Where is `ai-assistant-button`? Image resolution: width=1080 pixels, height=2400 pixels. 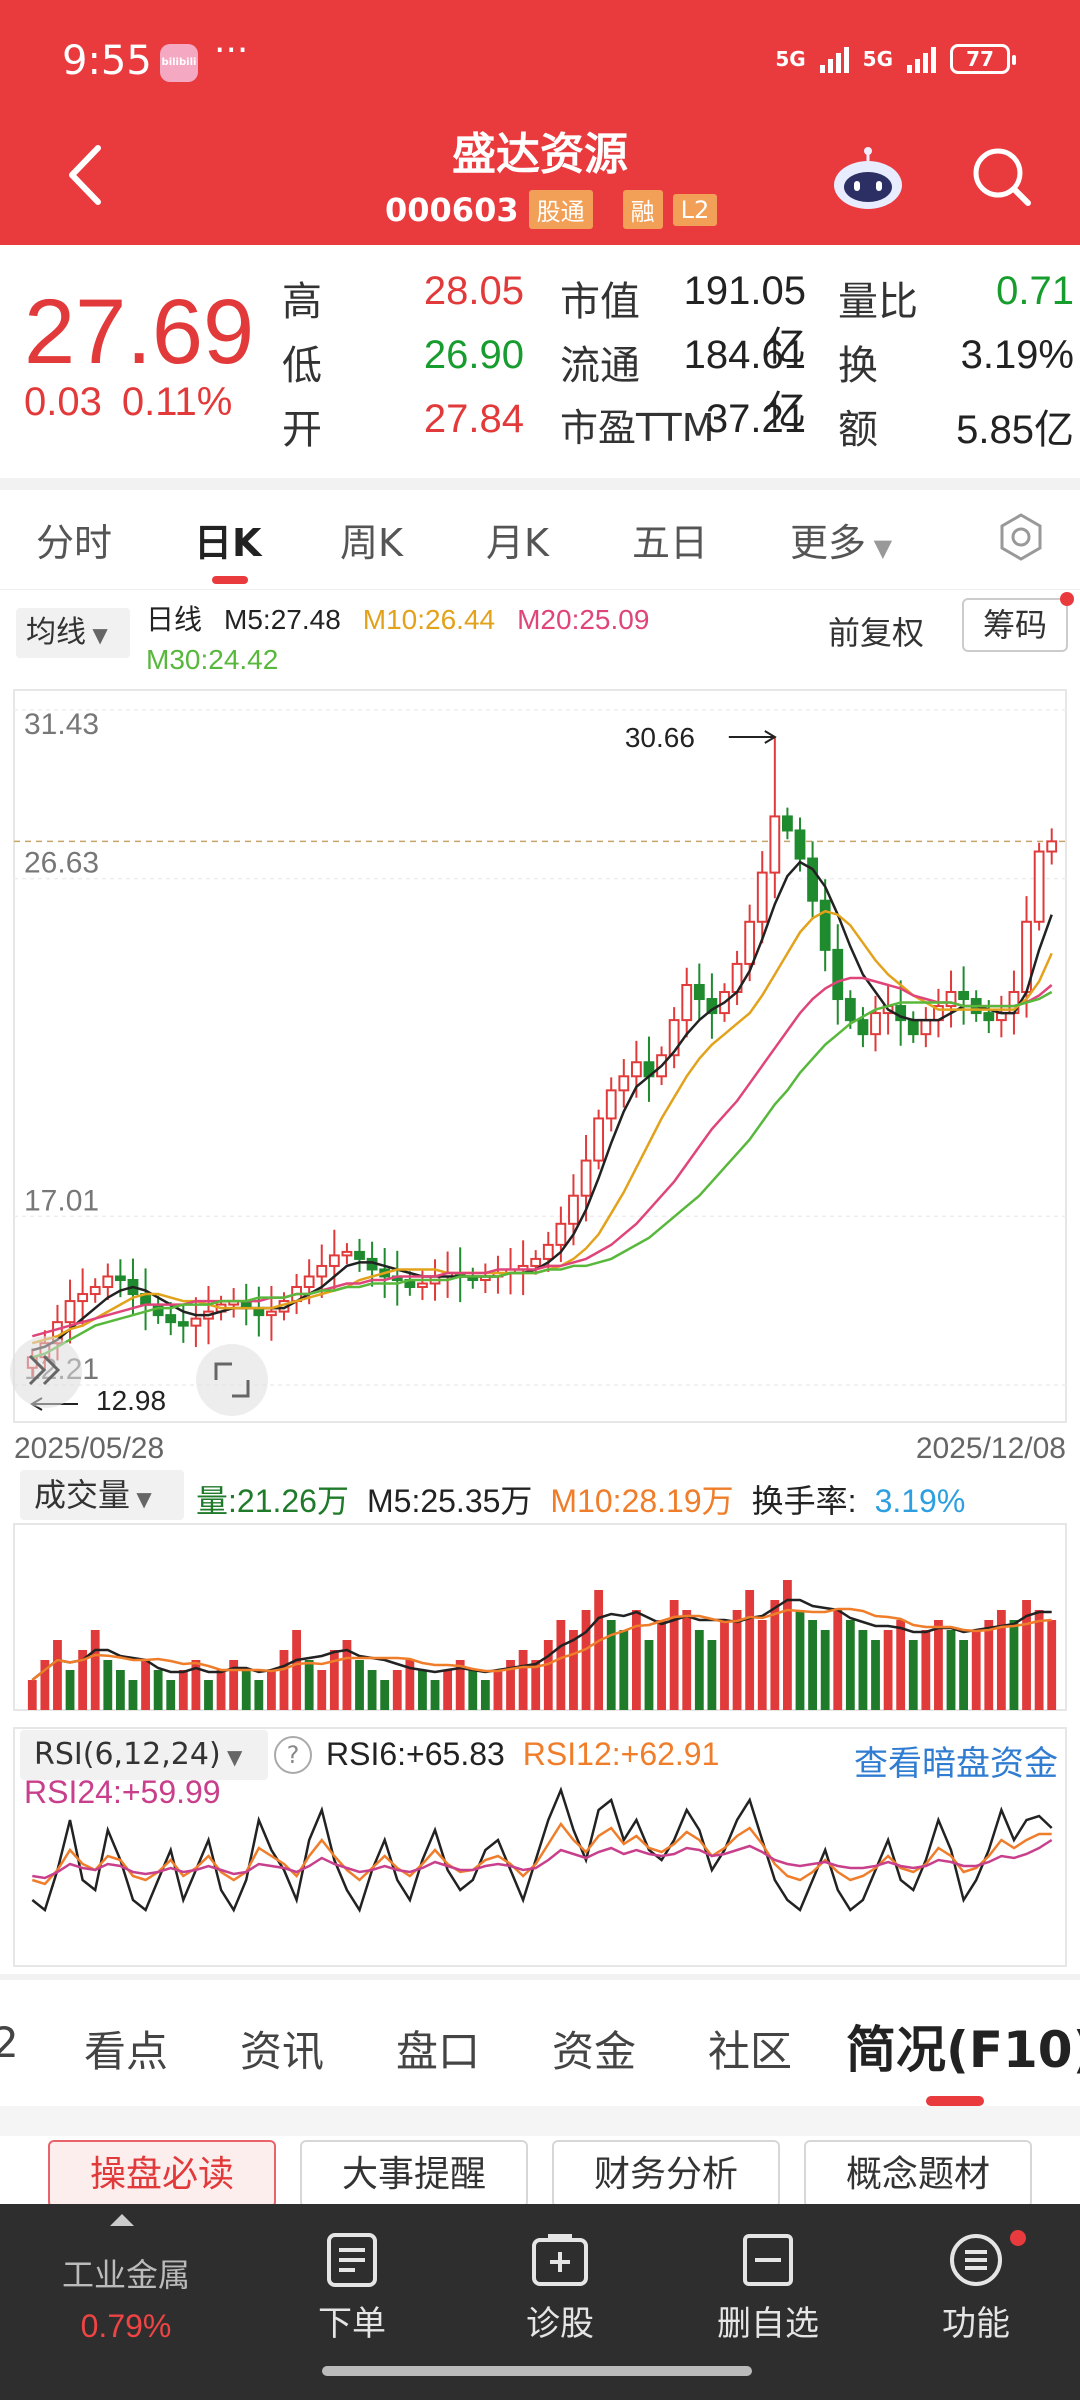
ai-assistant-button is located at coordinates (868, 178).